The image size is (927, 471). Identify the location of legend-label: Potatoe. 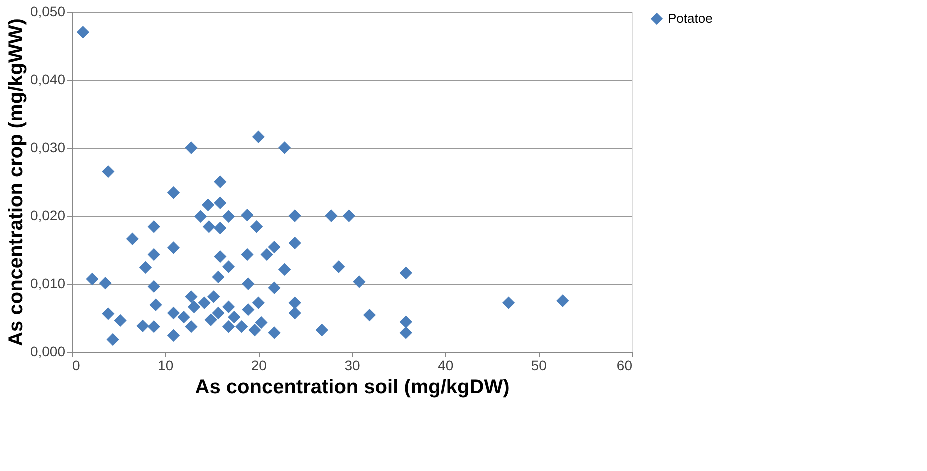
(690, 18).